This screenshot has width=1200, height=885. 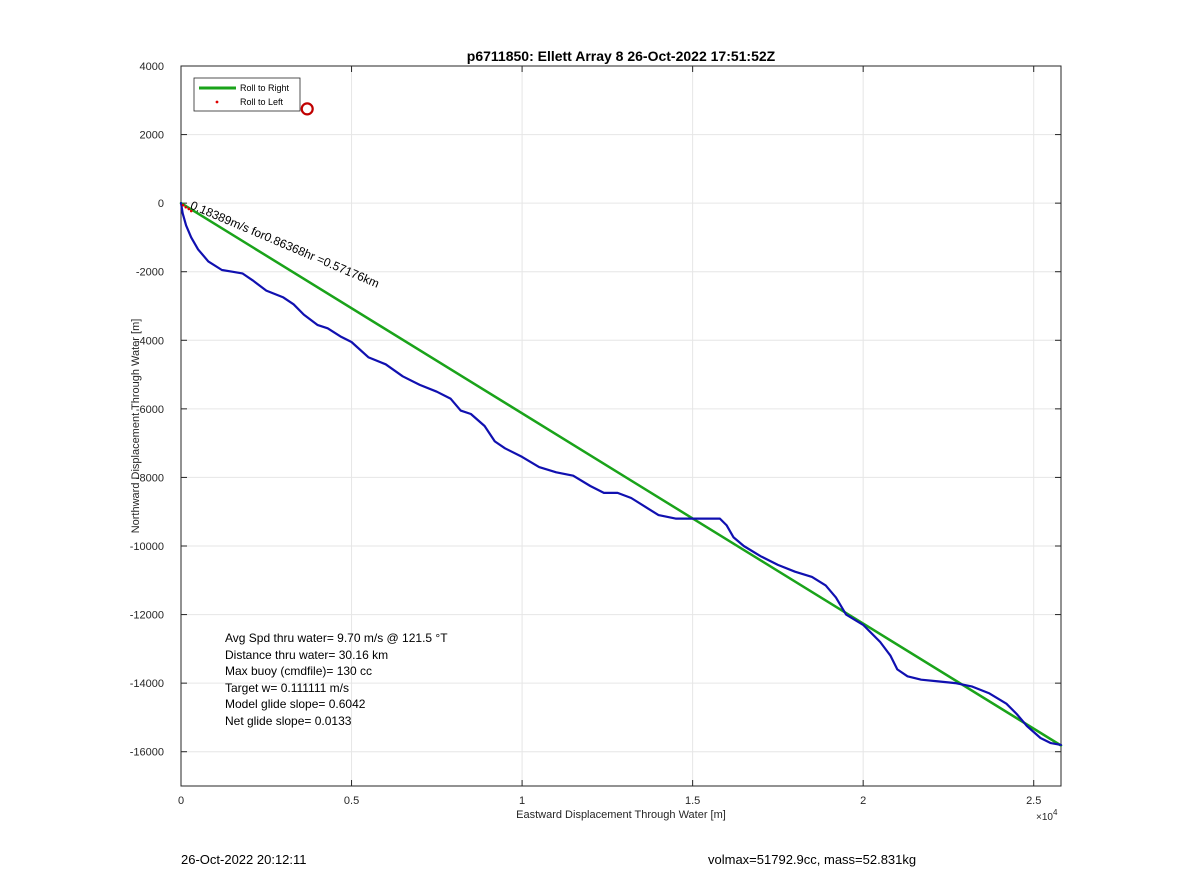 What do you see at coordinates (298, 671) in the screenshot?
I see `stat-max-buoy: Max buoy (cmdfile)= 130 cc` at bounding box center [298, 671].